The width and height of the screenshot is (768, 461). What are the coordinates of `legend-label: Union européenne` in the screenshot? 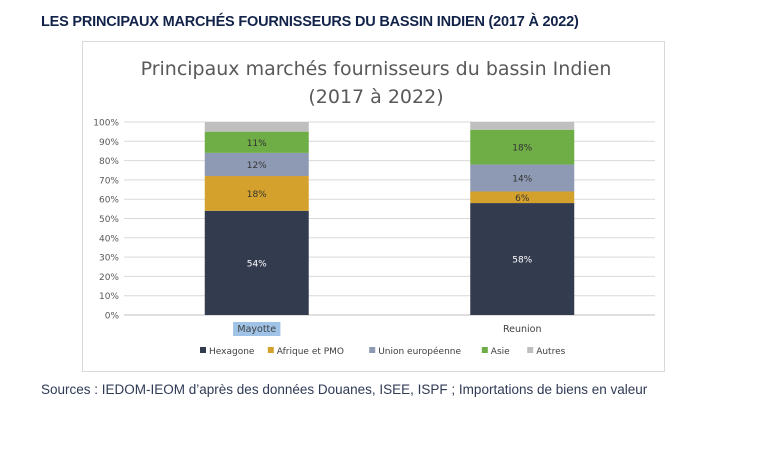 It's located at (419, 351).